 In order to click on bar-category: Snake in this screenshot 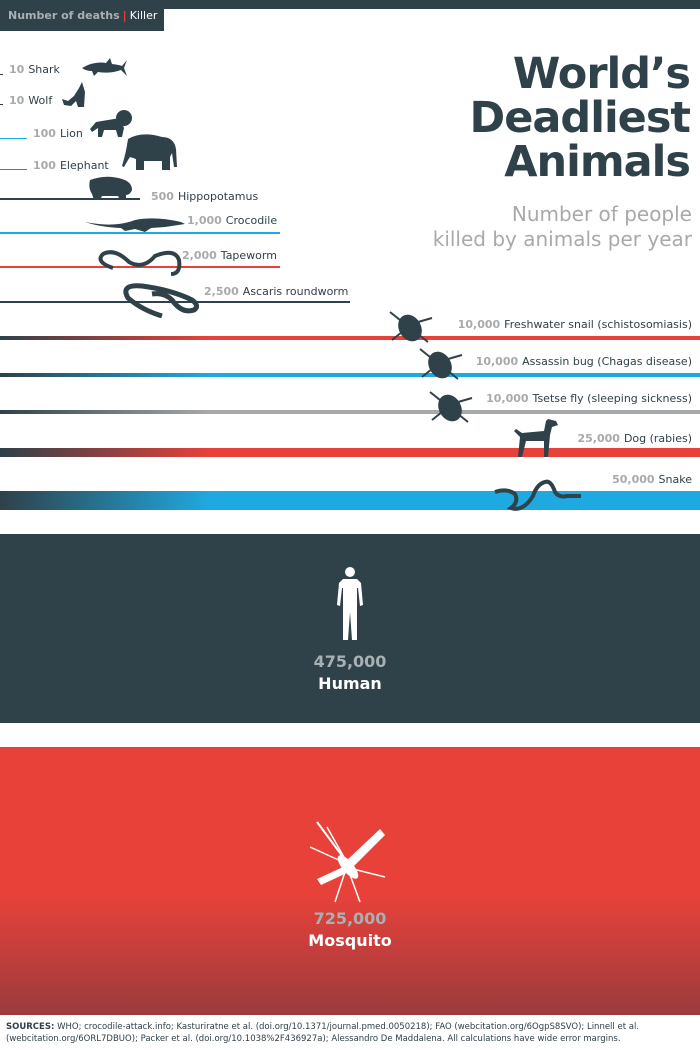, I will do `click(675, 479)`.